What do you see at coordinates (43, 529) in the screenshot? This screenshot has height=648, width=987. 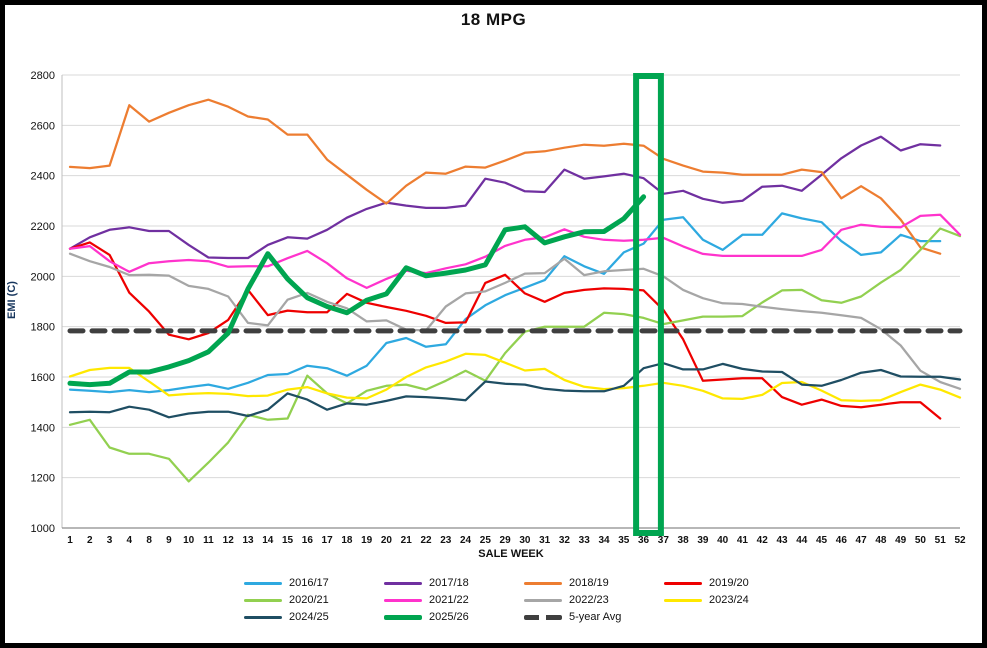 I see `y-tick-label: 1000` at bounding box center [43, 529].